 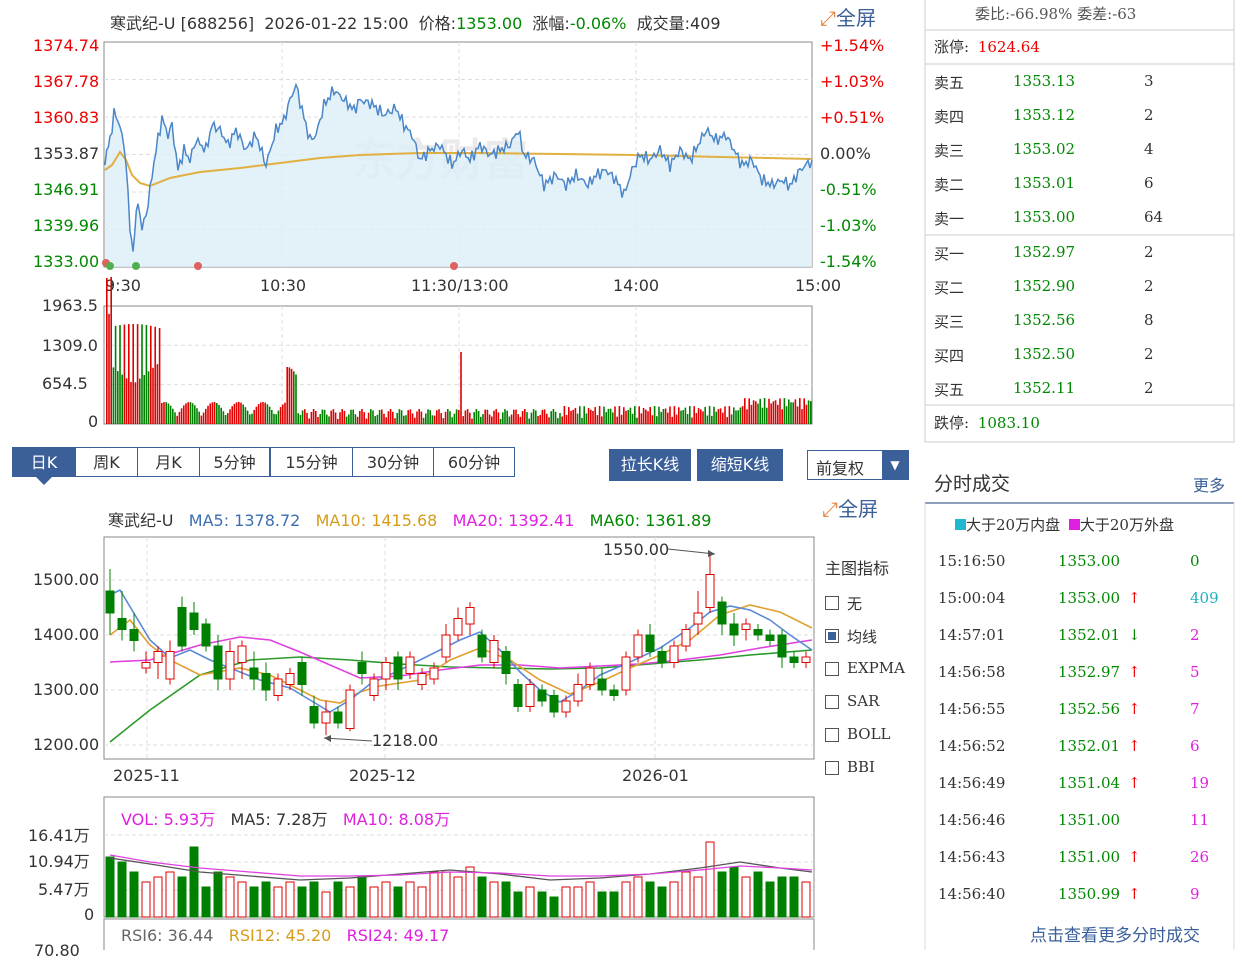 I want to click on ask-row: 卖五 1353.13 3, so click(x=1079, y=82).